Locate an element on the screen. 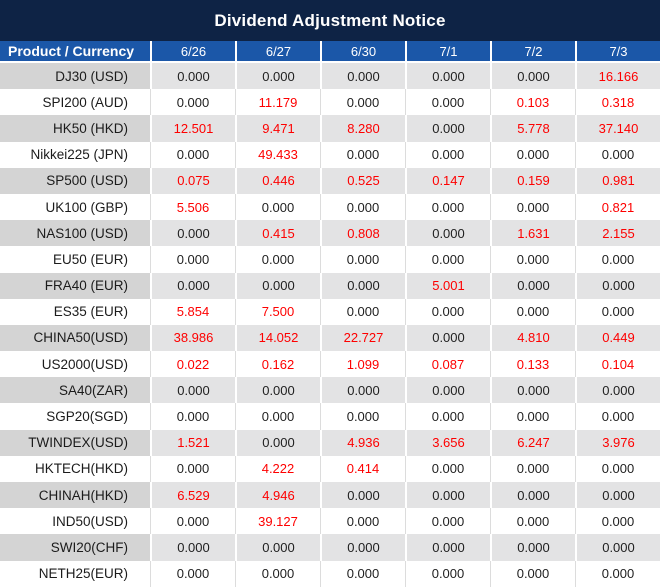 This screenshot has width=660, height=587. value-cell: 0.821 is located at coordinates (617, 207).